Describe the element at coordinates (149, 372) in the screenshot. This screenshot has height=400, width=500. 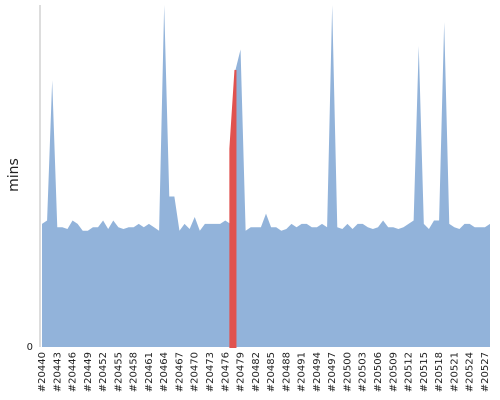
I see `x-tick-label: #20461` at that location.